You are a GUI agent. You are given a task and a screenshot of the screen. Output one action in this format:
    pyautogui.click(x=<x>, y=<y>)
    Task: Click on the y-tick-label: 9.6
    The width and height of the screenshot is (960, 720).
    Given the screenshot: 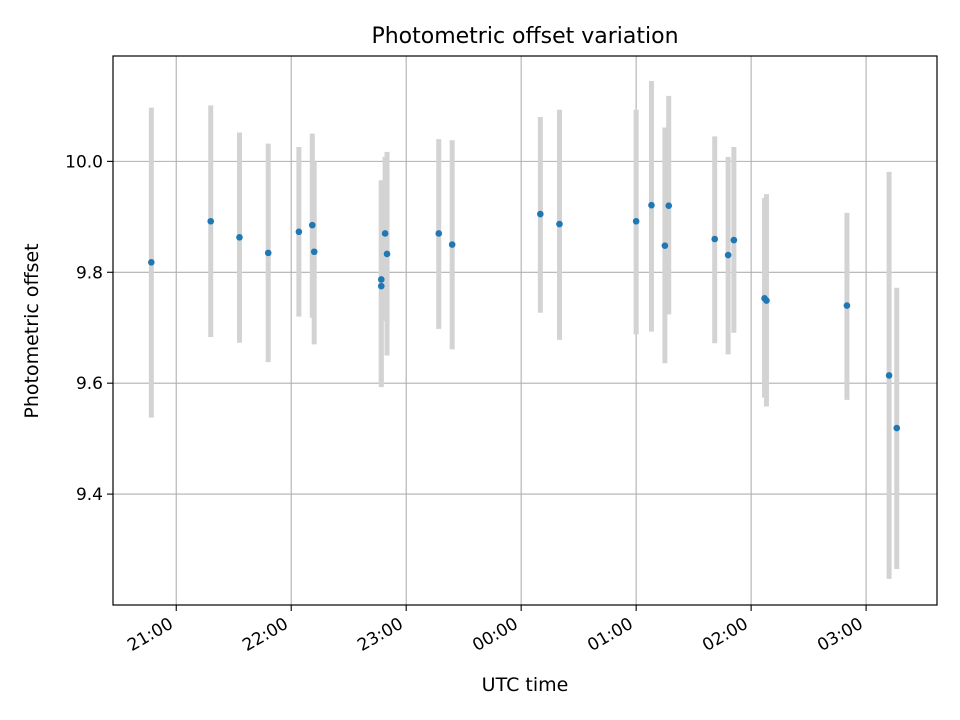 What is the action you would take?
    pyautogui.click(x=89, y=384)
    